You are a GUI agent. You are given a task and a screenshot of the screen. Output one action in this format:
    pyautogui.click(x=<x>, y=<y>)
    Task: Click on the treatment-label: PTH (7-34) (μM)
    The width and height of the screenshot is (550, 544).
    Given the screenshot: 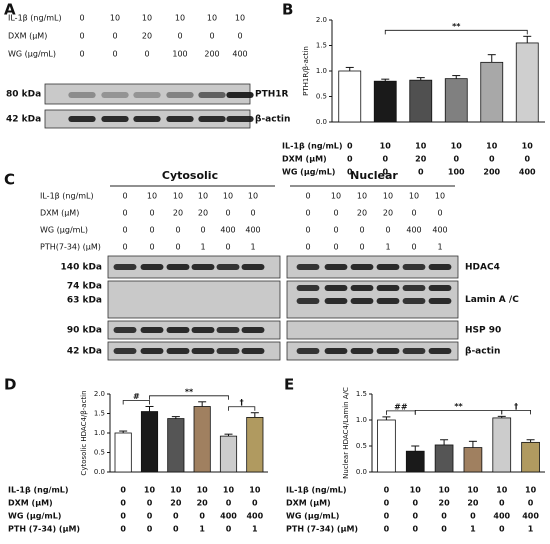 What is the action you would take?
    pyautogui.click(x=322, y=529)
    